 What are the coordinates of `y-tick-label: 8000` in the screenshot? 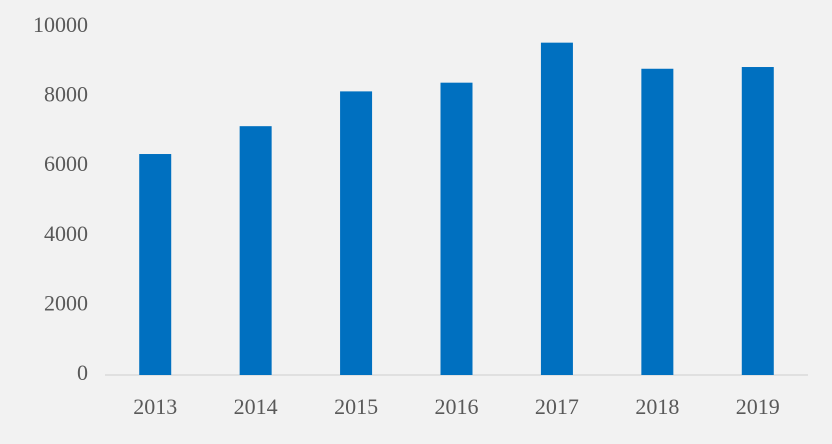 It's located at (66, 94).